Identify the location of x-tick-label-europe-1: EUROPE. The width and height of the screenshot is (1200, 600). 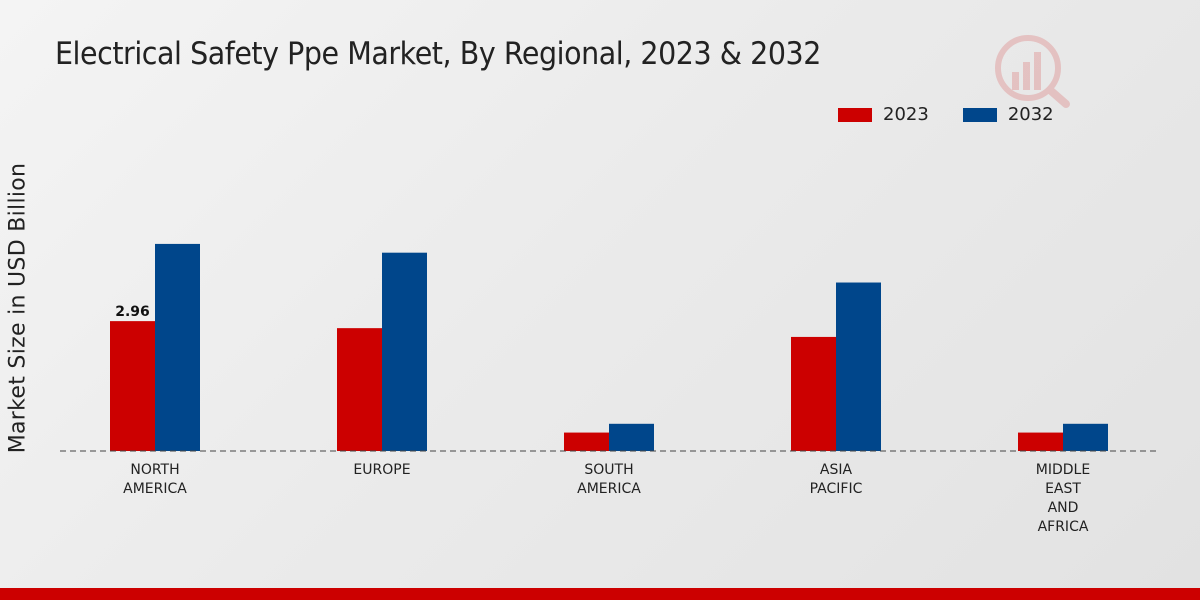
(381, 470).